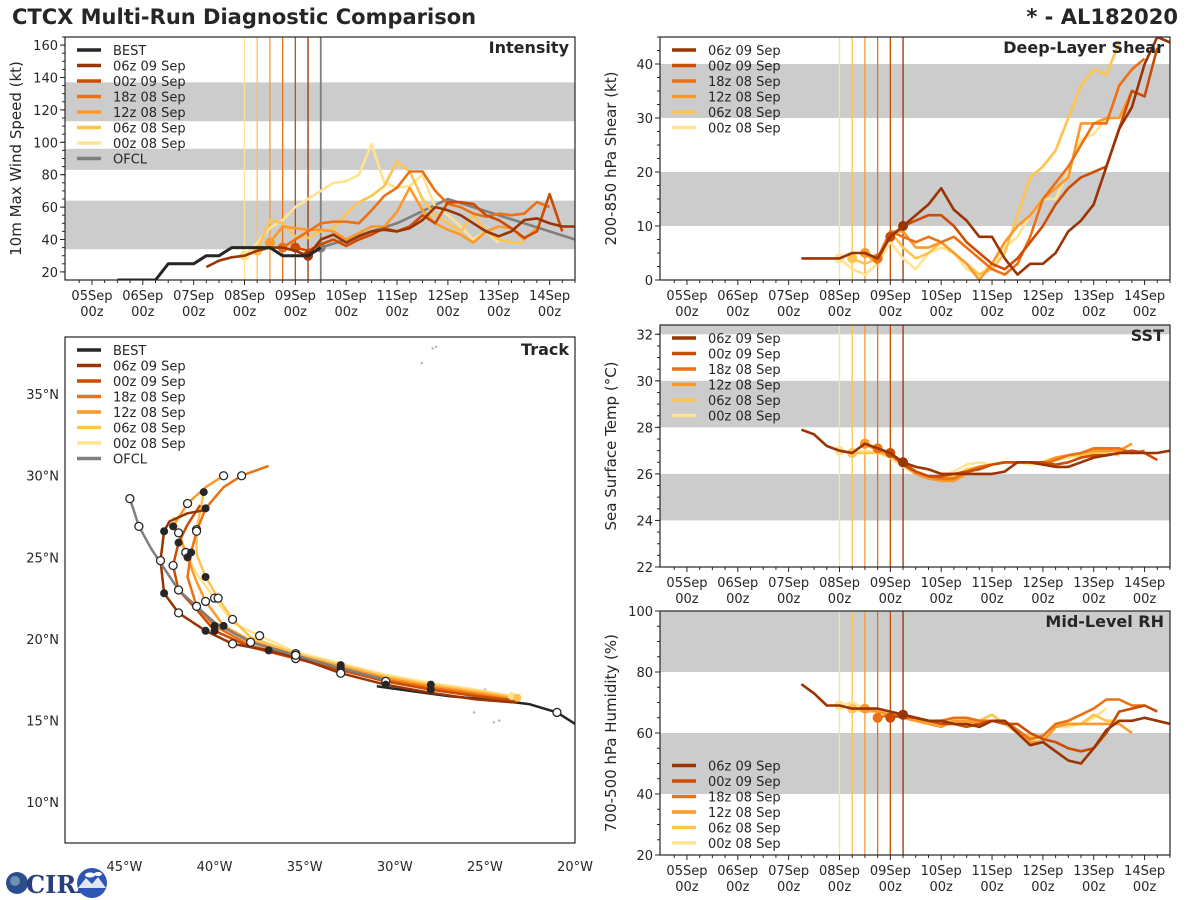 The width and height of the screenshot is (1200, 900). What do you see at coordinates (788, 871) in the screenshot?
I see `x-tick-label: 07Sep` at bounding box center [788, 871].